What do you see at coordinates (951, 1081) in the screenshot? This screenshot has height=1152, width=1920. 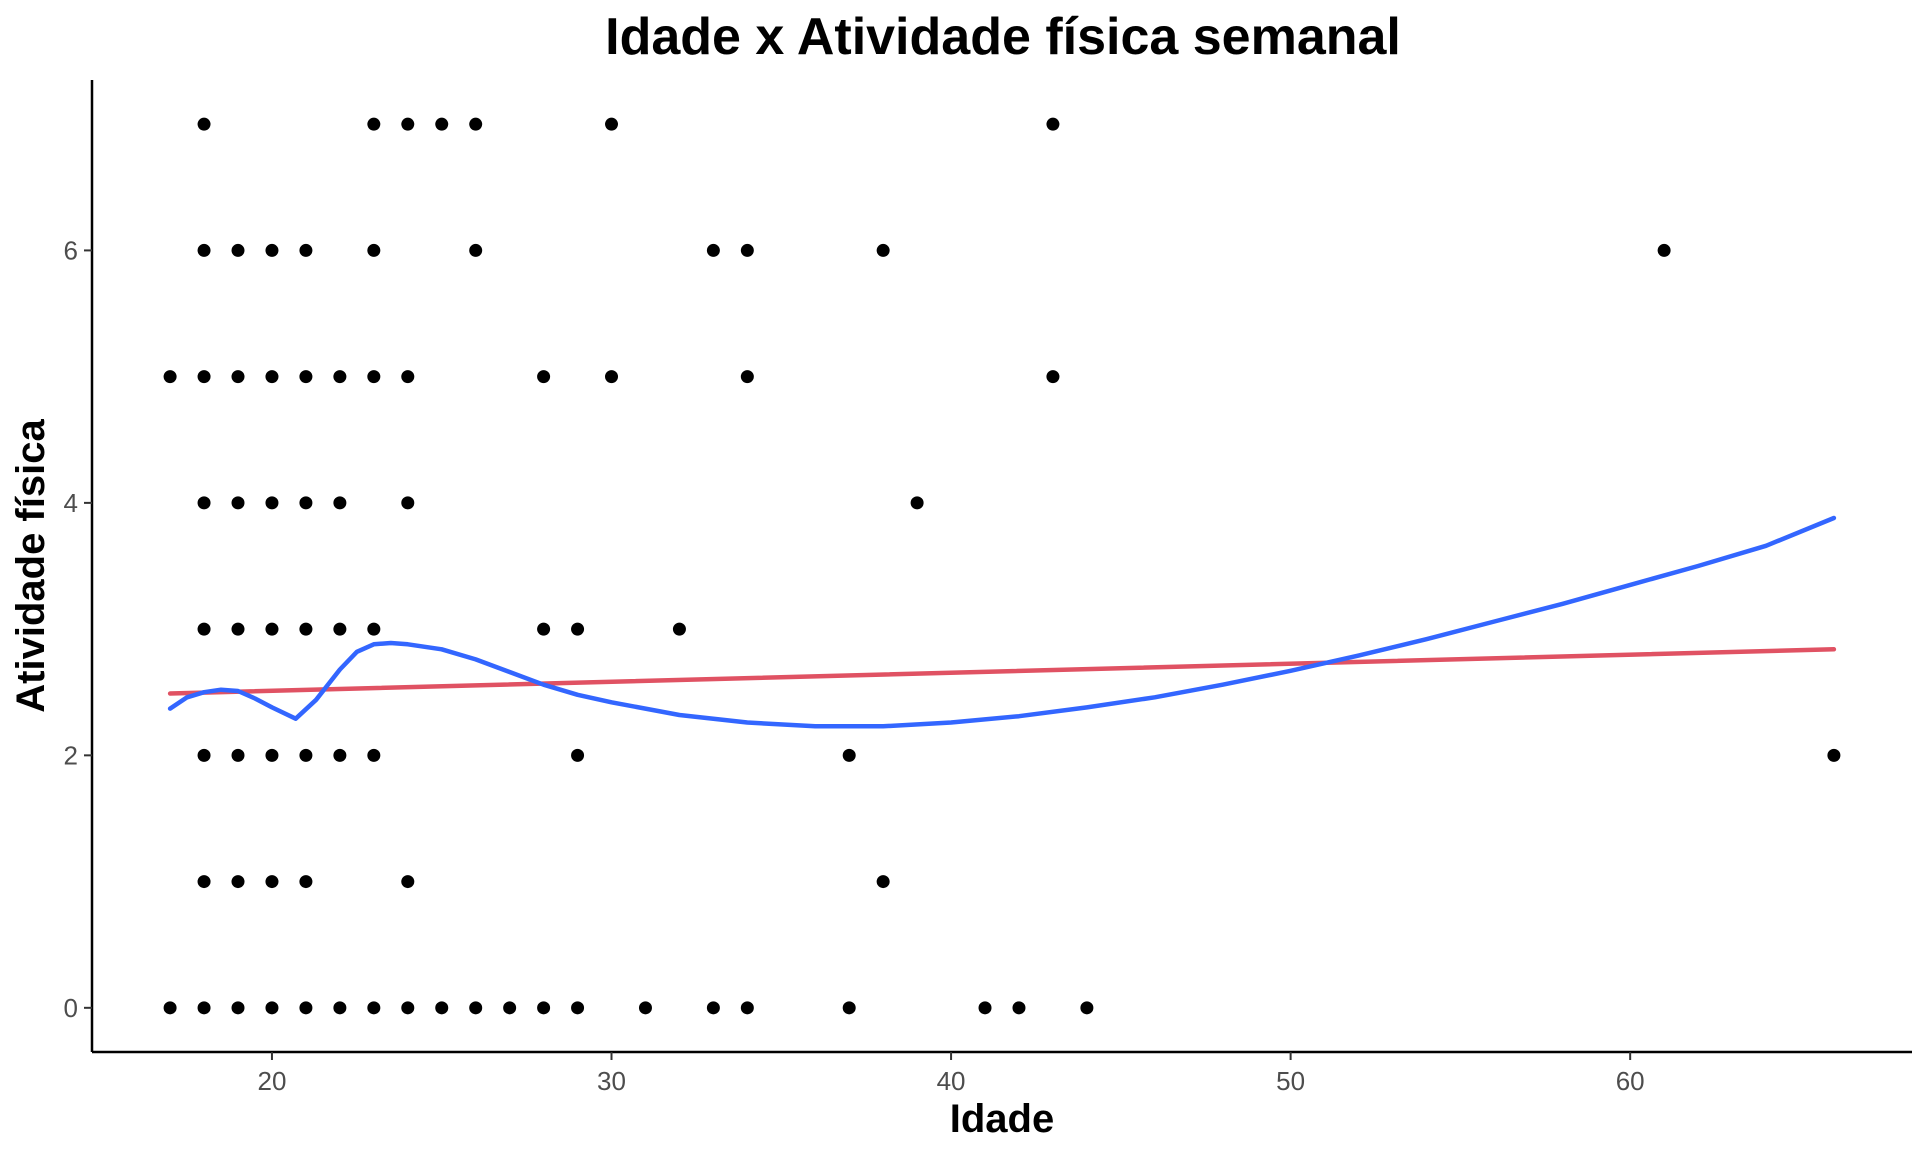 I see `x-tick-label: 40` at bounding box center [951, 1081].